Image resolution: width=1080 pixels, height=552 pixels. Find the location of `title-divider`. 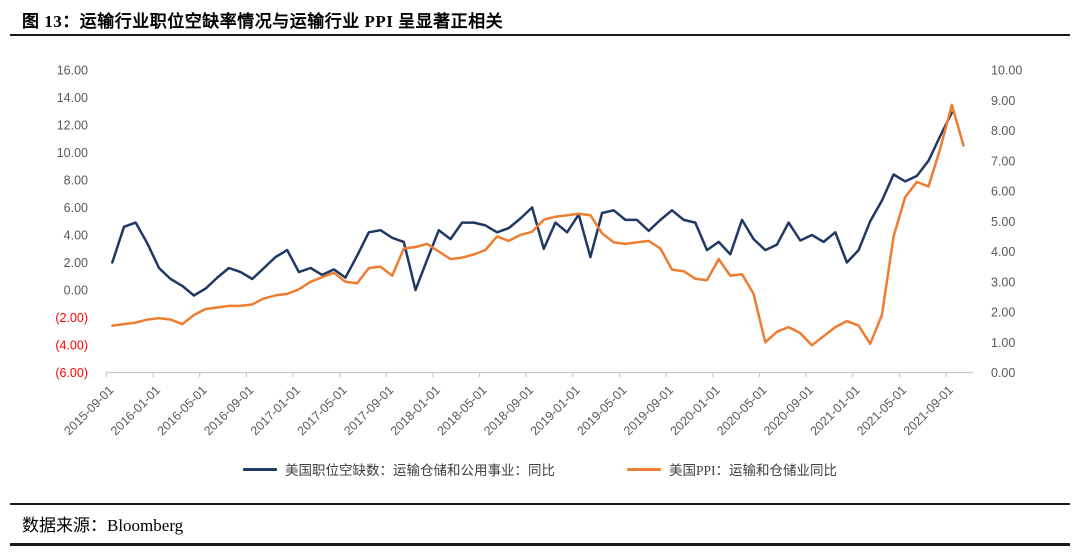

title-divider is located at coordinates (540, 35).